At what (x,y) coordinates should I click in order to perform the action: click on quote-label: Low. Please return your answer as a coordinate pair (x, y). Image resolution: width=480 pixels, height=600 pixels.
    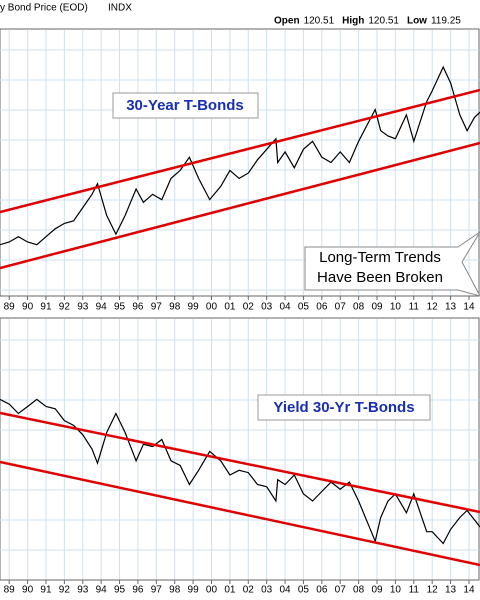
    Looking at the image, I should click on (417, 21).